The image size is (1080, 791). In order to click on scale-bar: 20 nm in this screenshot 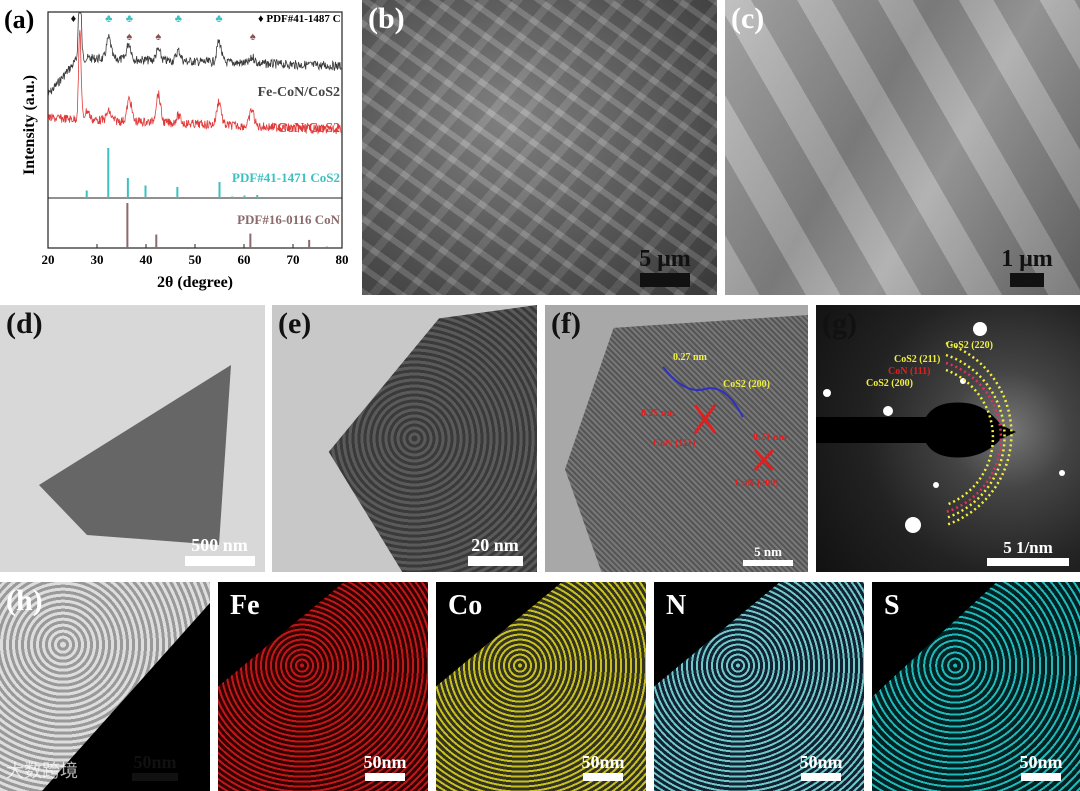, I will do `click(495, 550)`.